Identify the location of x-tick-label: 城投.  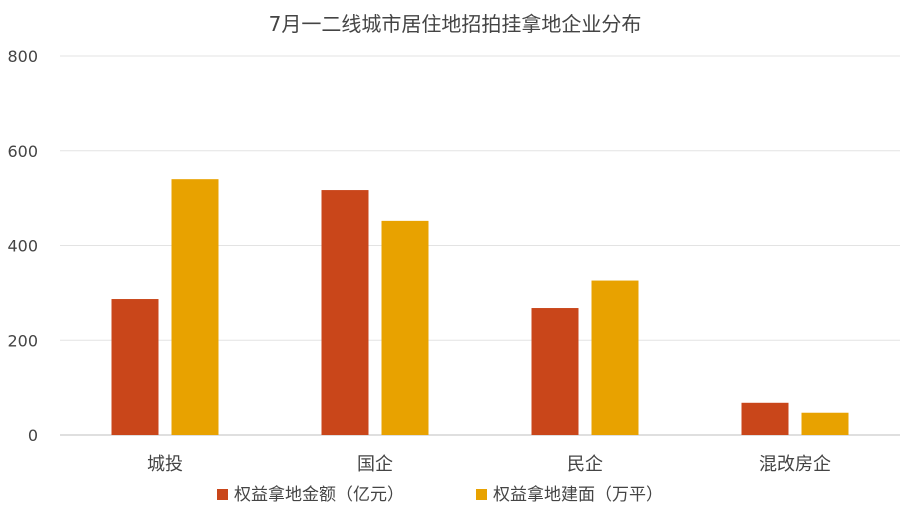
(165, 464).